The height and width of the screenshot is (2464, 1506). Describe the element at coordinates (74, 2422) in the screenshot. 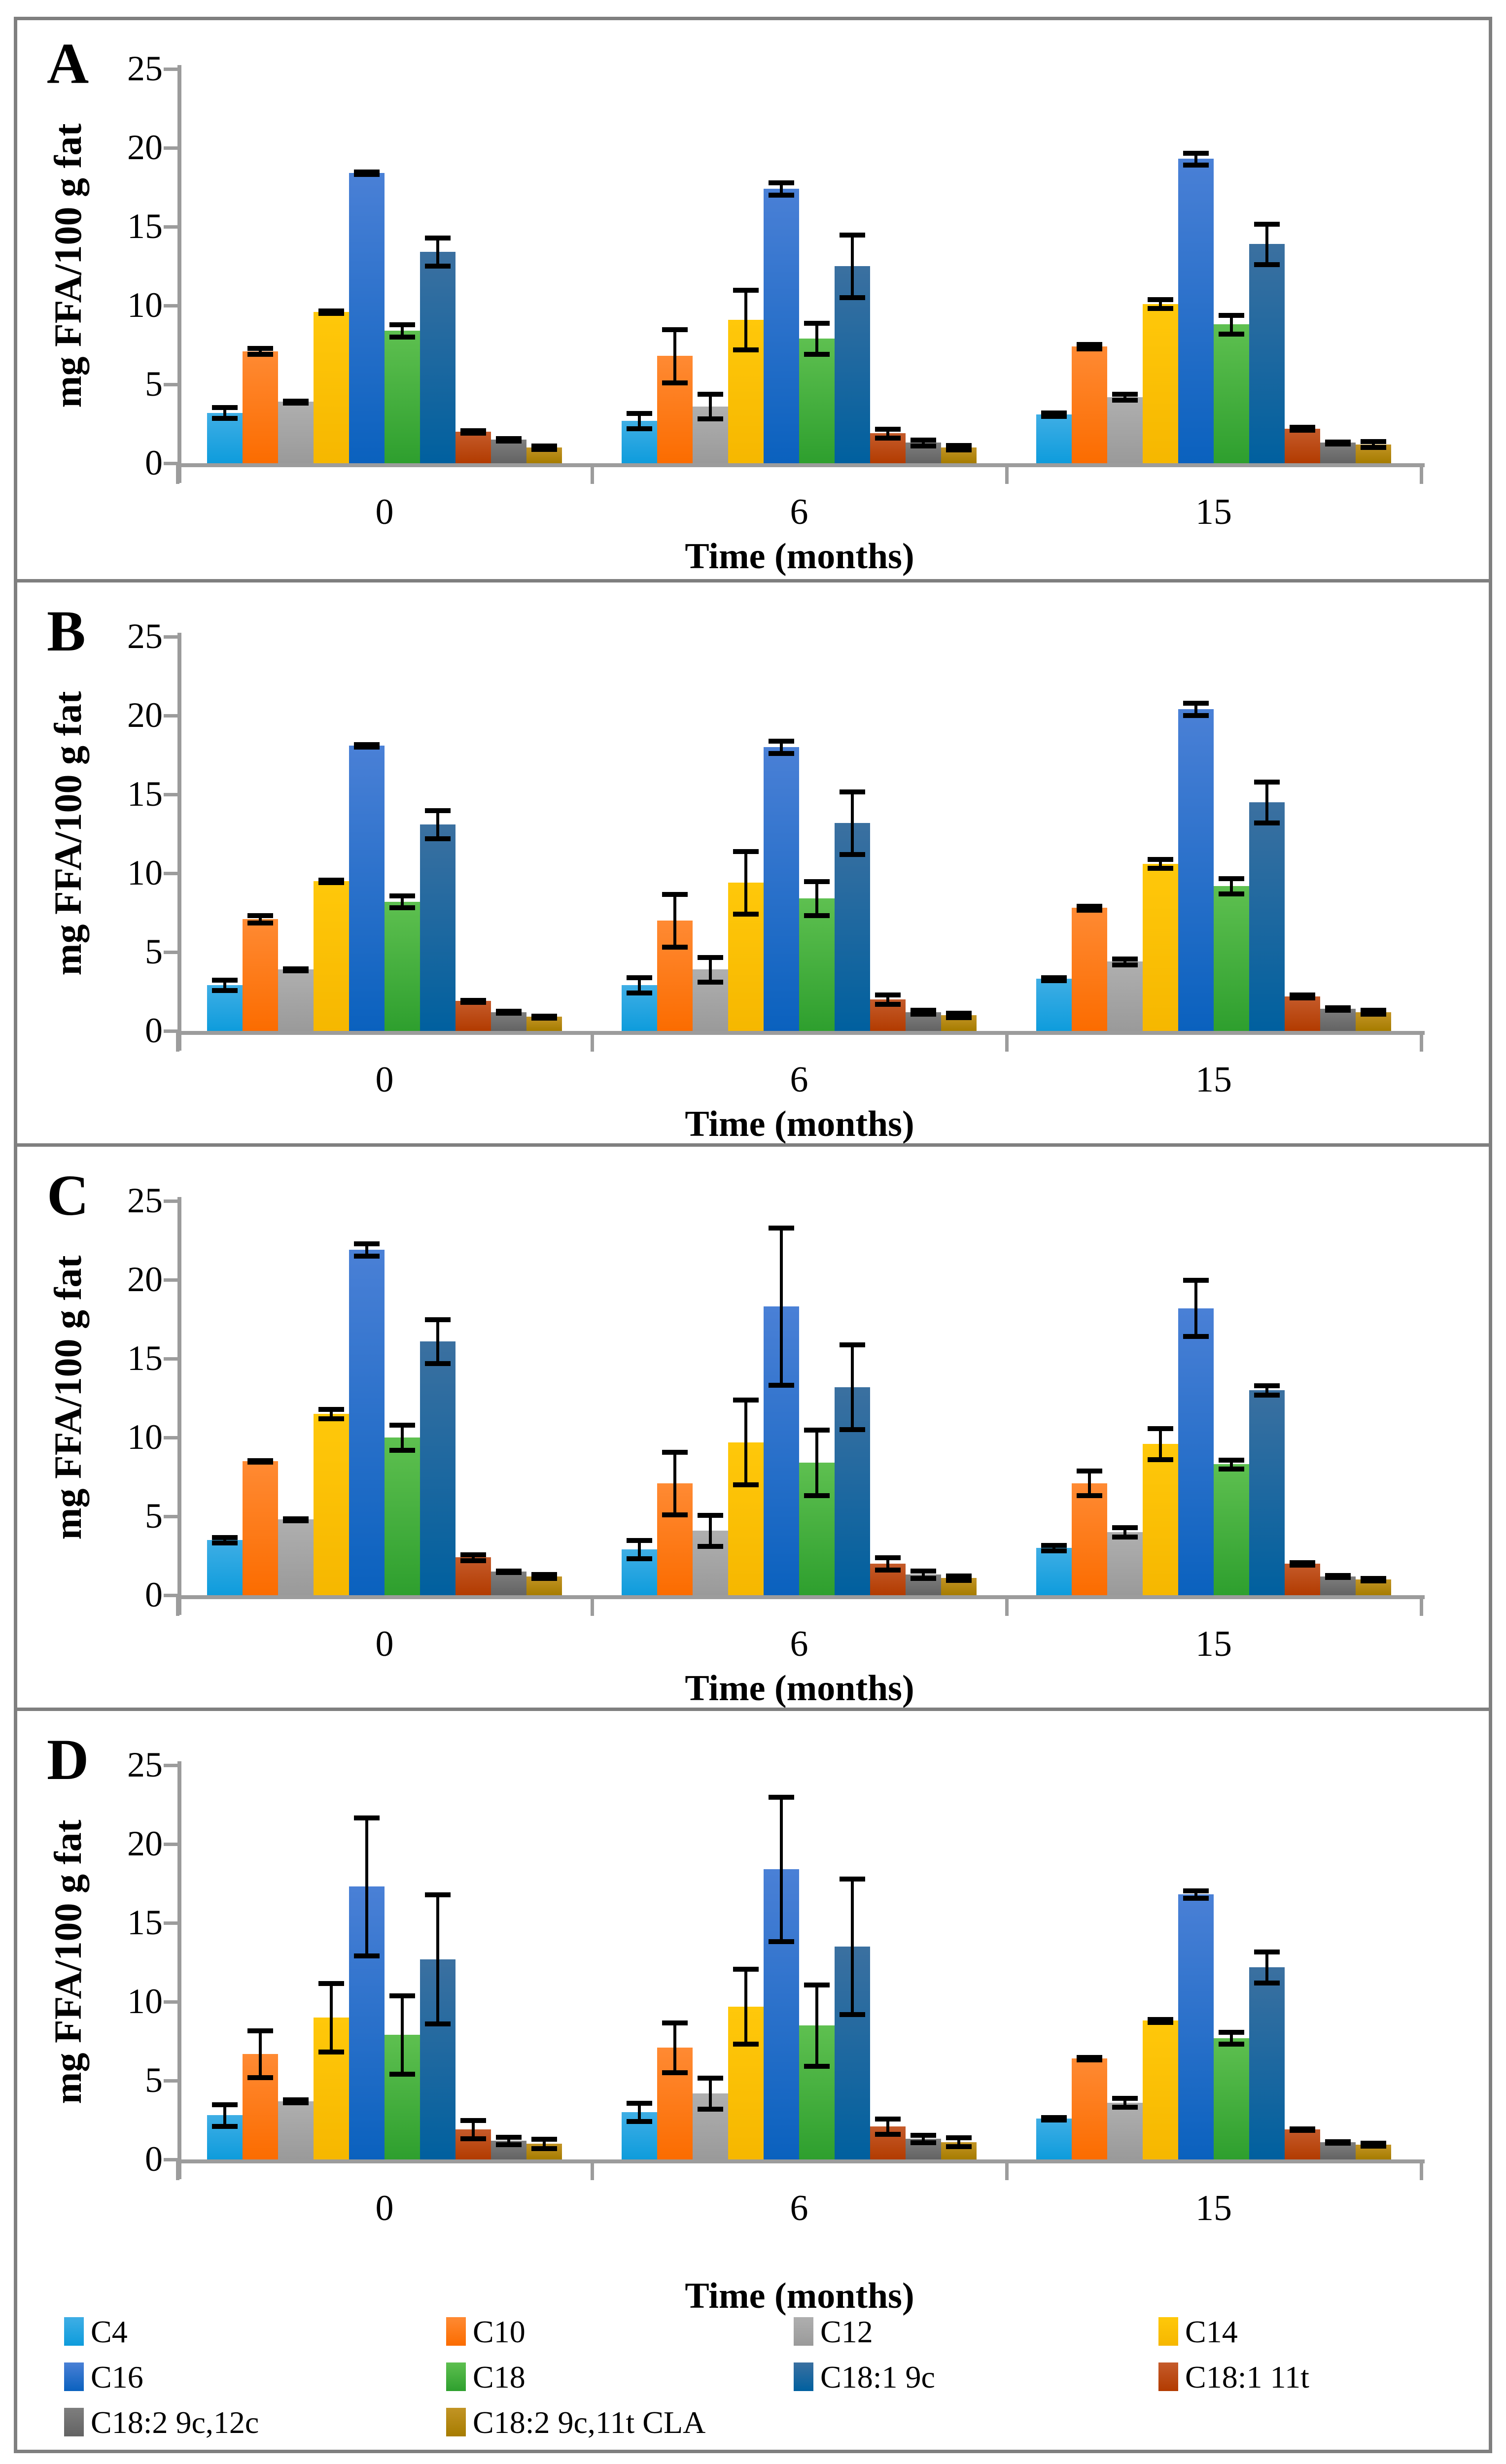

I see `legend-swatch-C18:2 9c,12c` at that location.